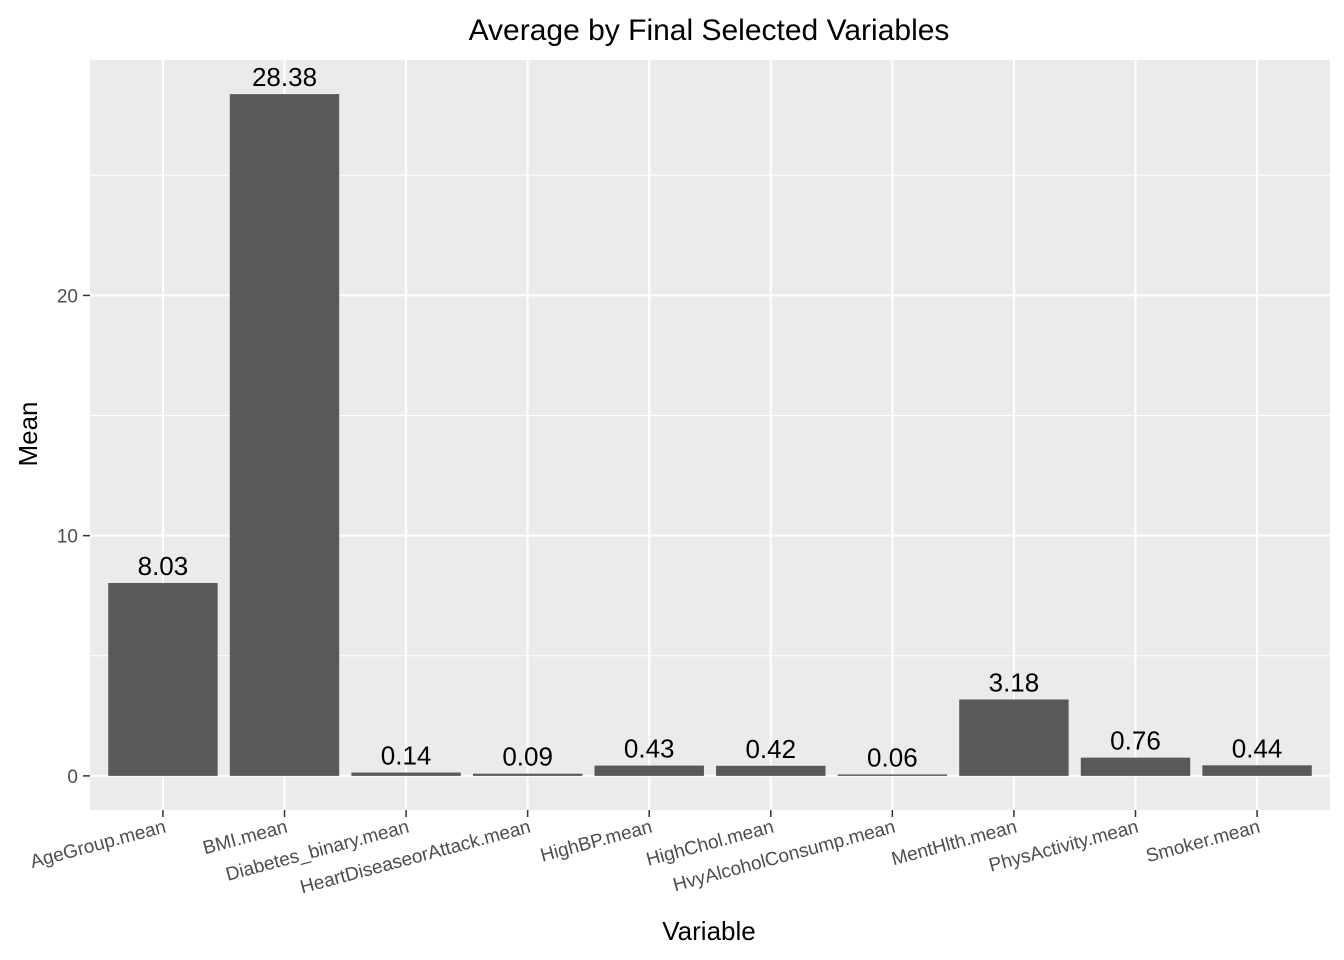 The image size is (1344, 960). I want to click on y-axis-title: Mean, so click(28, 433).